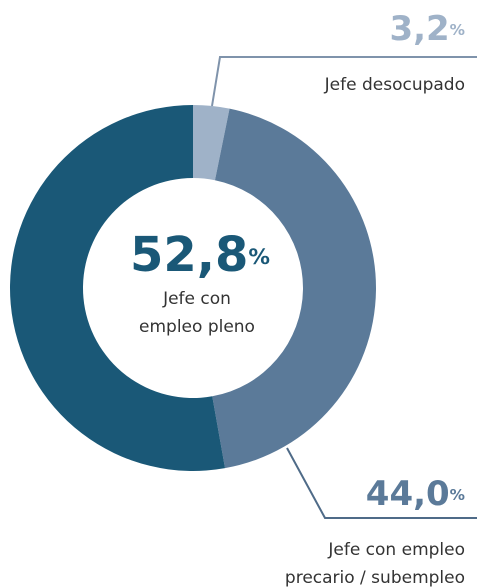 This screenshot has width=477, height=587. I want to click on value-label: 44,0%, so click(415, 494).